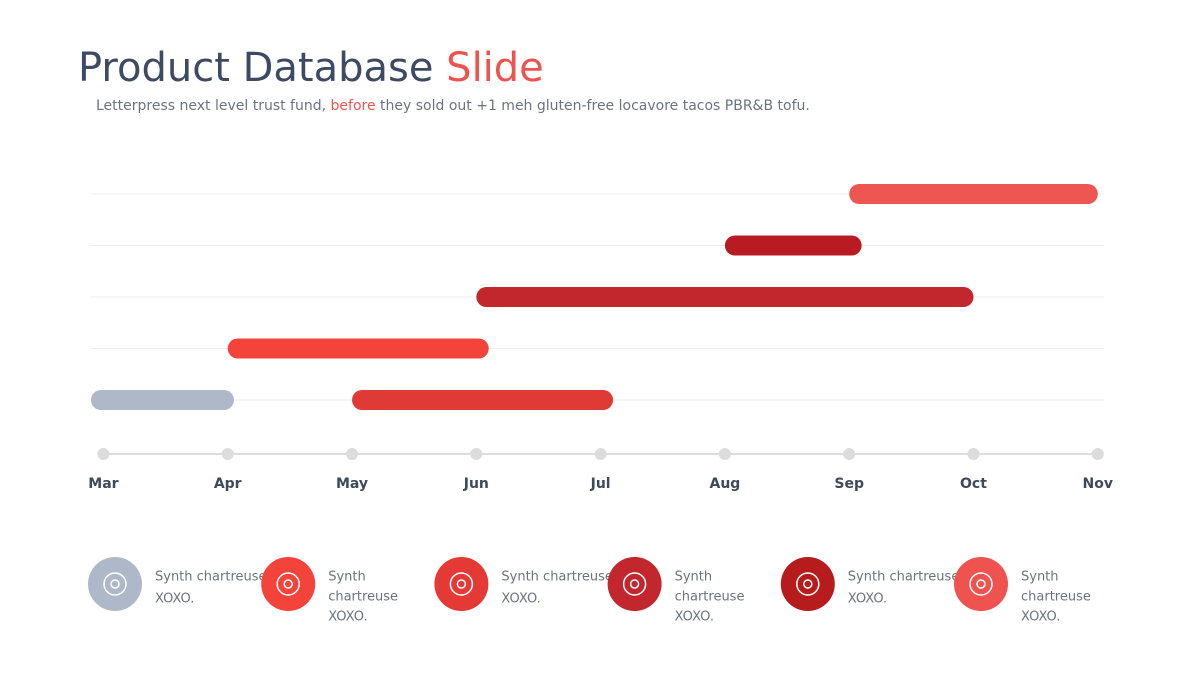 Image resolution: width=1200 pixels, height=675 pixels. Describe the element at coordinates (849, 484) in the screenshot. I see `x-tick-label: Sep` at that location.